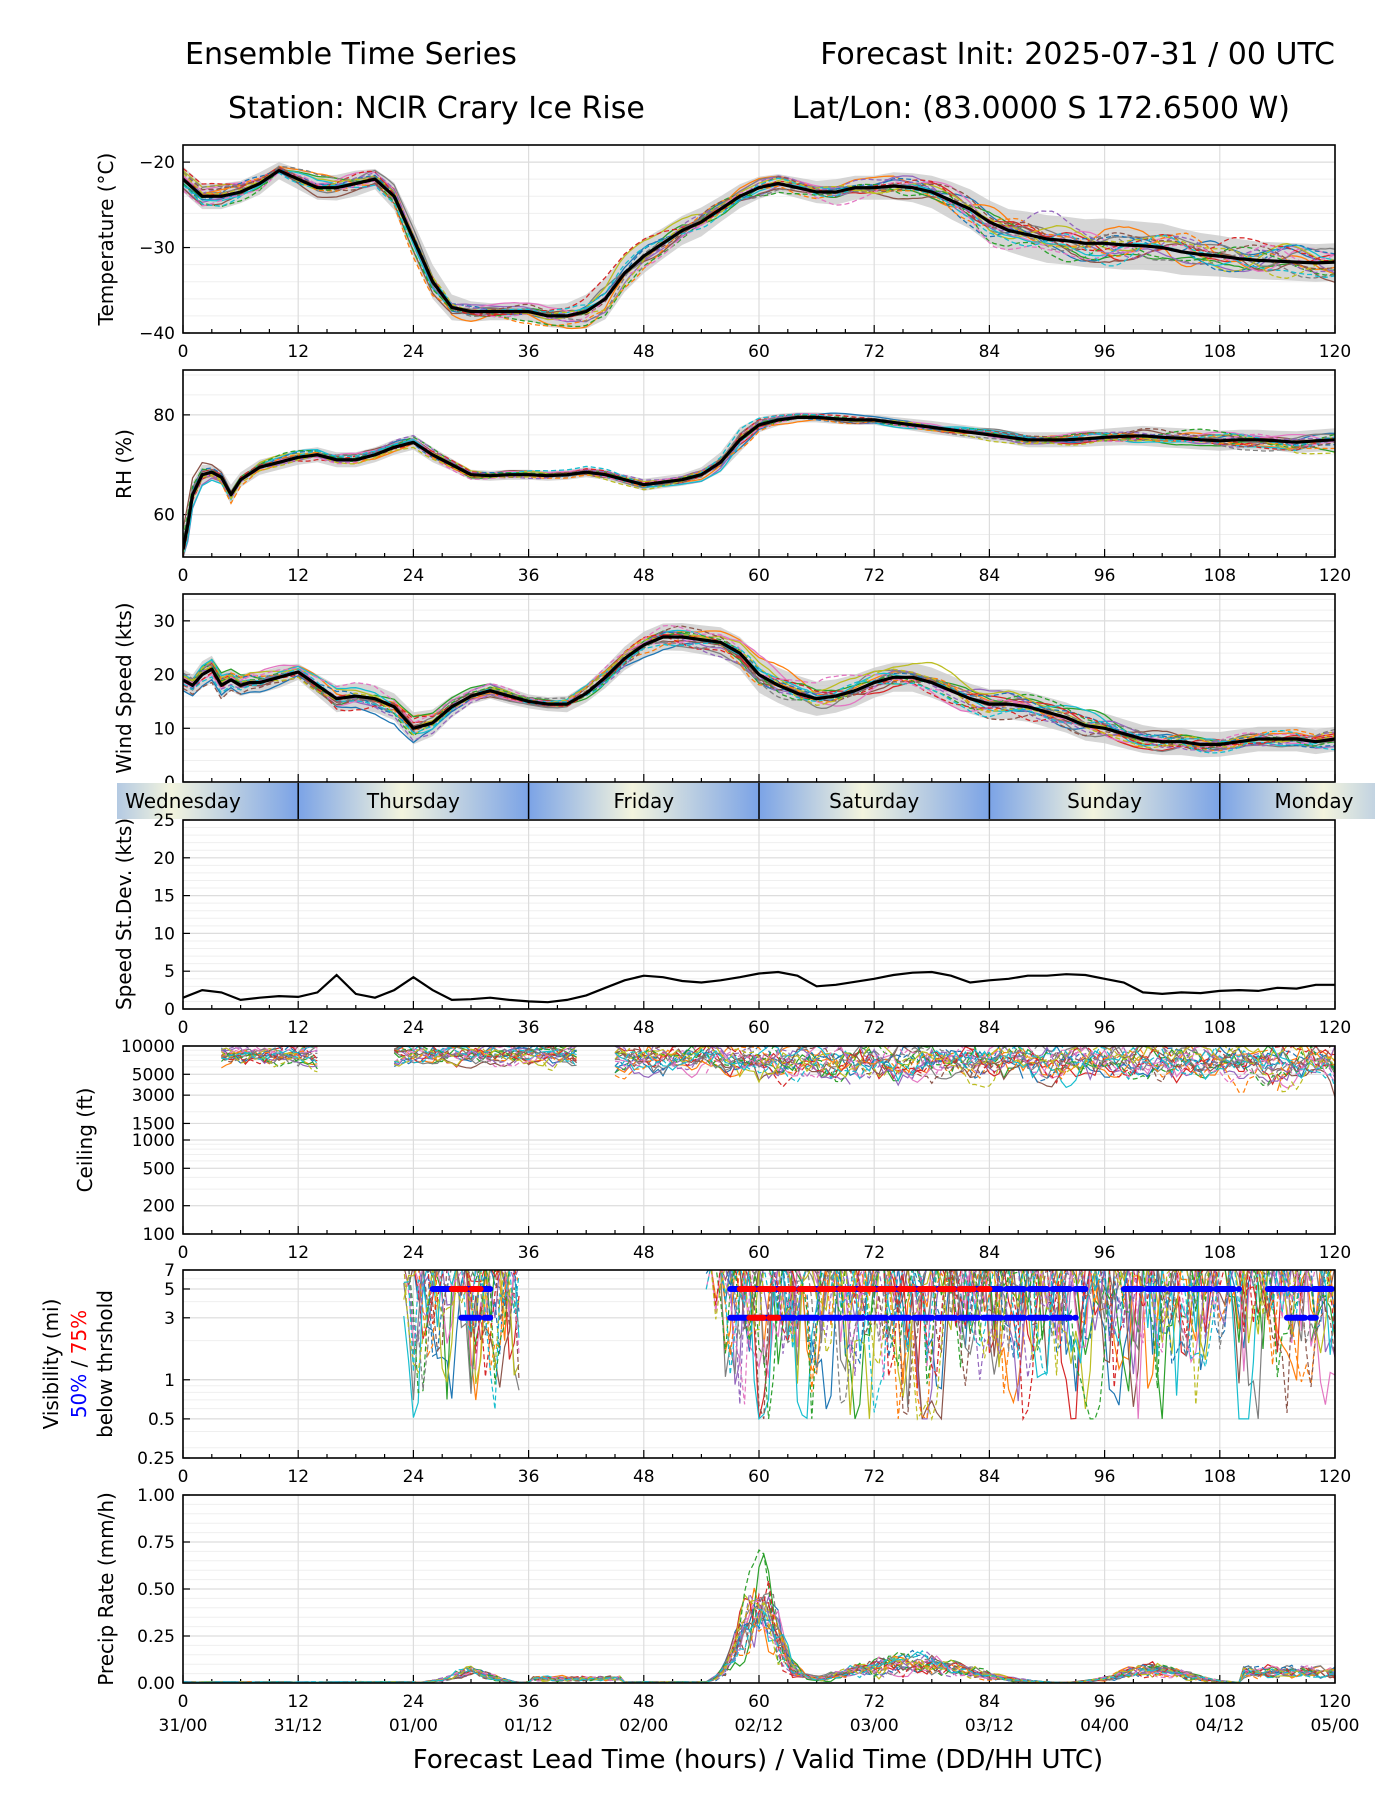 This screenshot has height=1804, width=1400. I want to click on valid-time-label: 05/00, so click(1335, 1726).